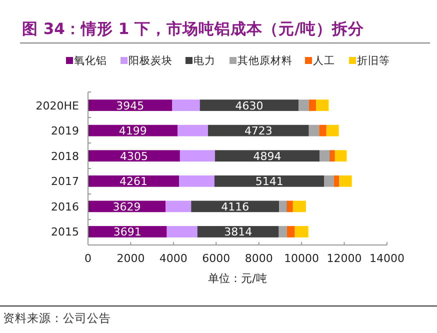 This screenshot has height=333, width=437. Describe the element at coordinates (65, 207) in the screenshot. I see `y-tick-label: 2016` at that location.